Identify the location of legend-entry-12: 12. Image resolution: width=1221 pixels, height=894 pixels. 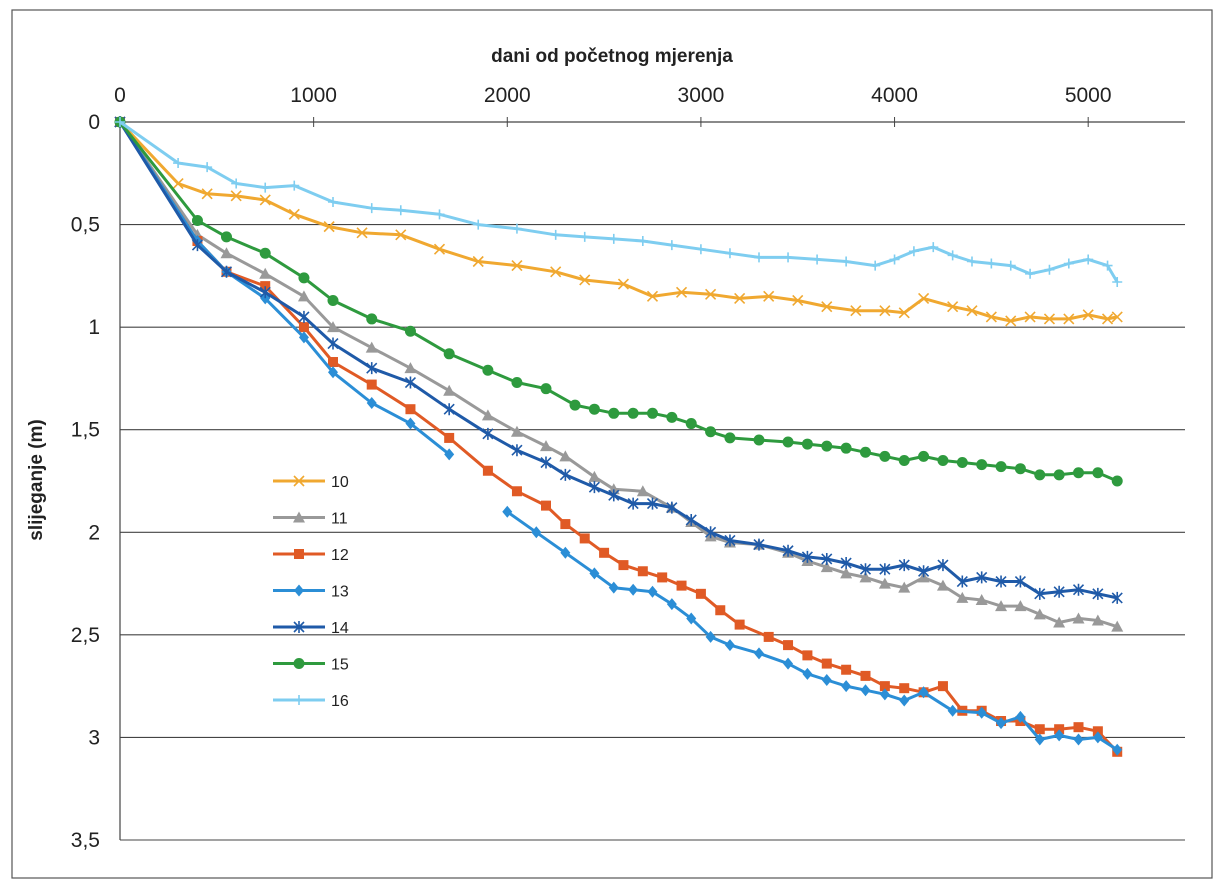
(311, 555).